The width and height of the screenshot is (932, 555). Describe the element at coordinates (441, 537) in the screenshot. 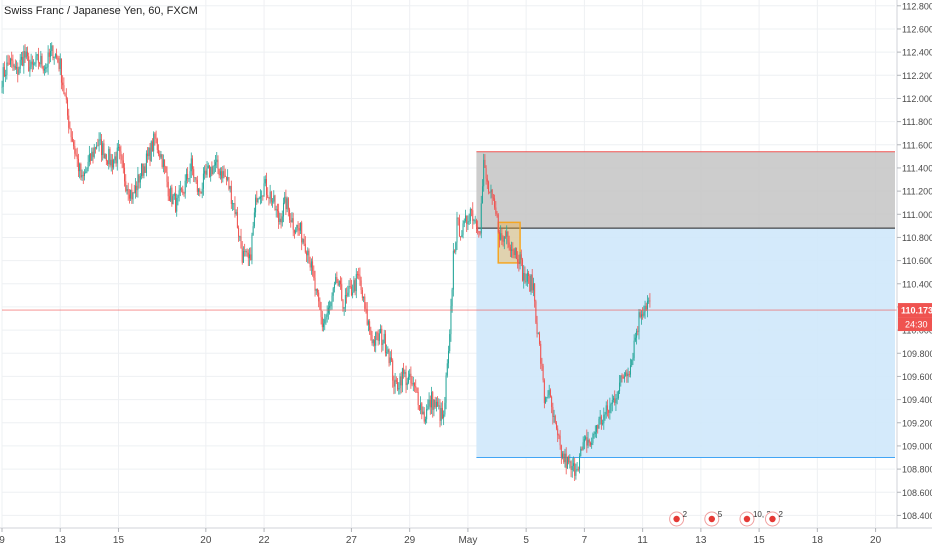

I see `time-axis: 9 13 15 20 22 27 29 May 5 7 11 13 15 18 20` at that location.